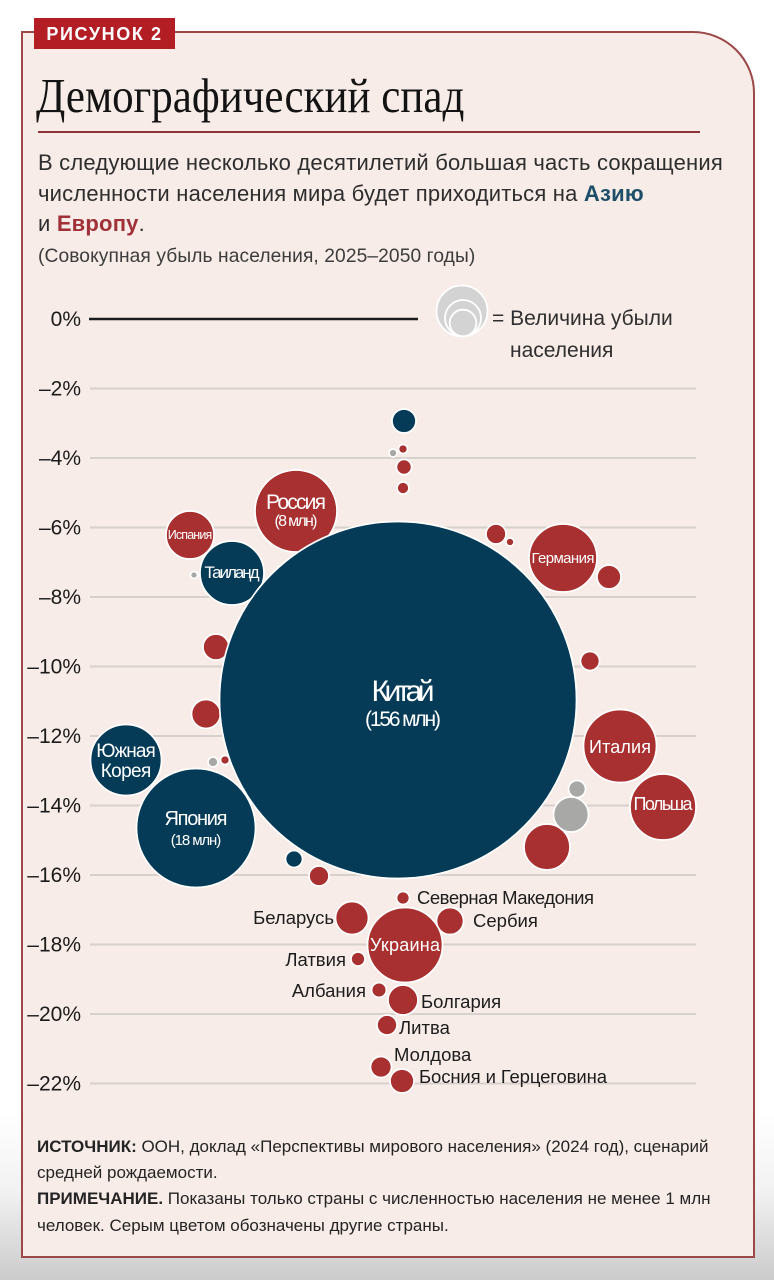 The width and height of the screenshot is (774, 1280). Describe the element at coordinates (60, 528) in the screenshot. I see `svg-text: –6%` at that location.